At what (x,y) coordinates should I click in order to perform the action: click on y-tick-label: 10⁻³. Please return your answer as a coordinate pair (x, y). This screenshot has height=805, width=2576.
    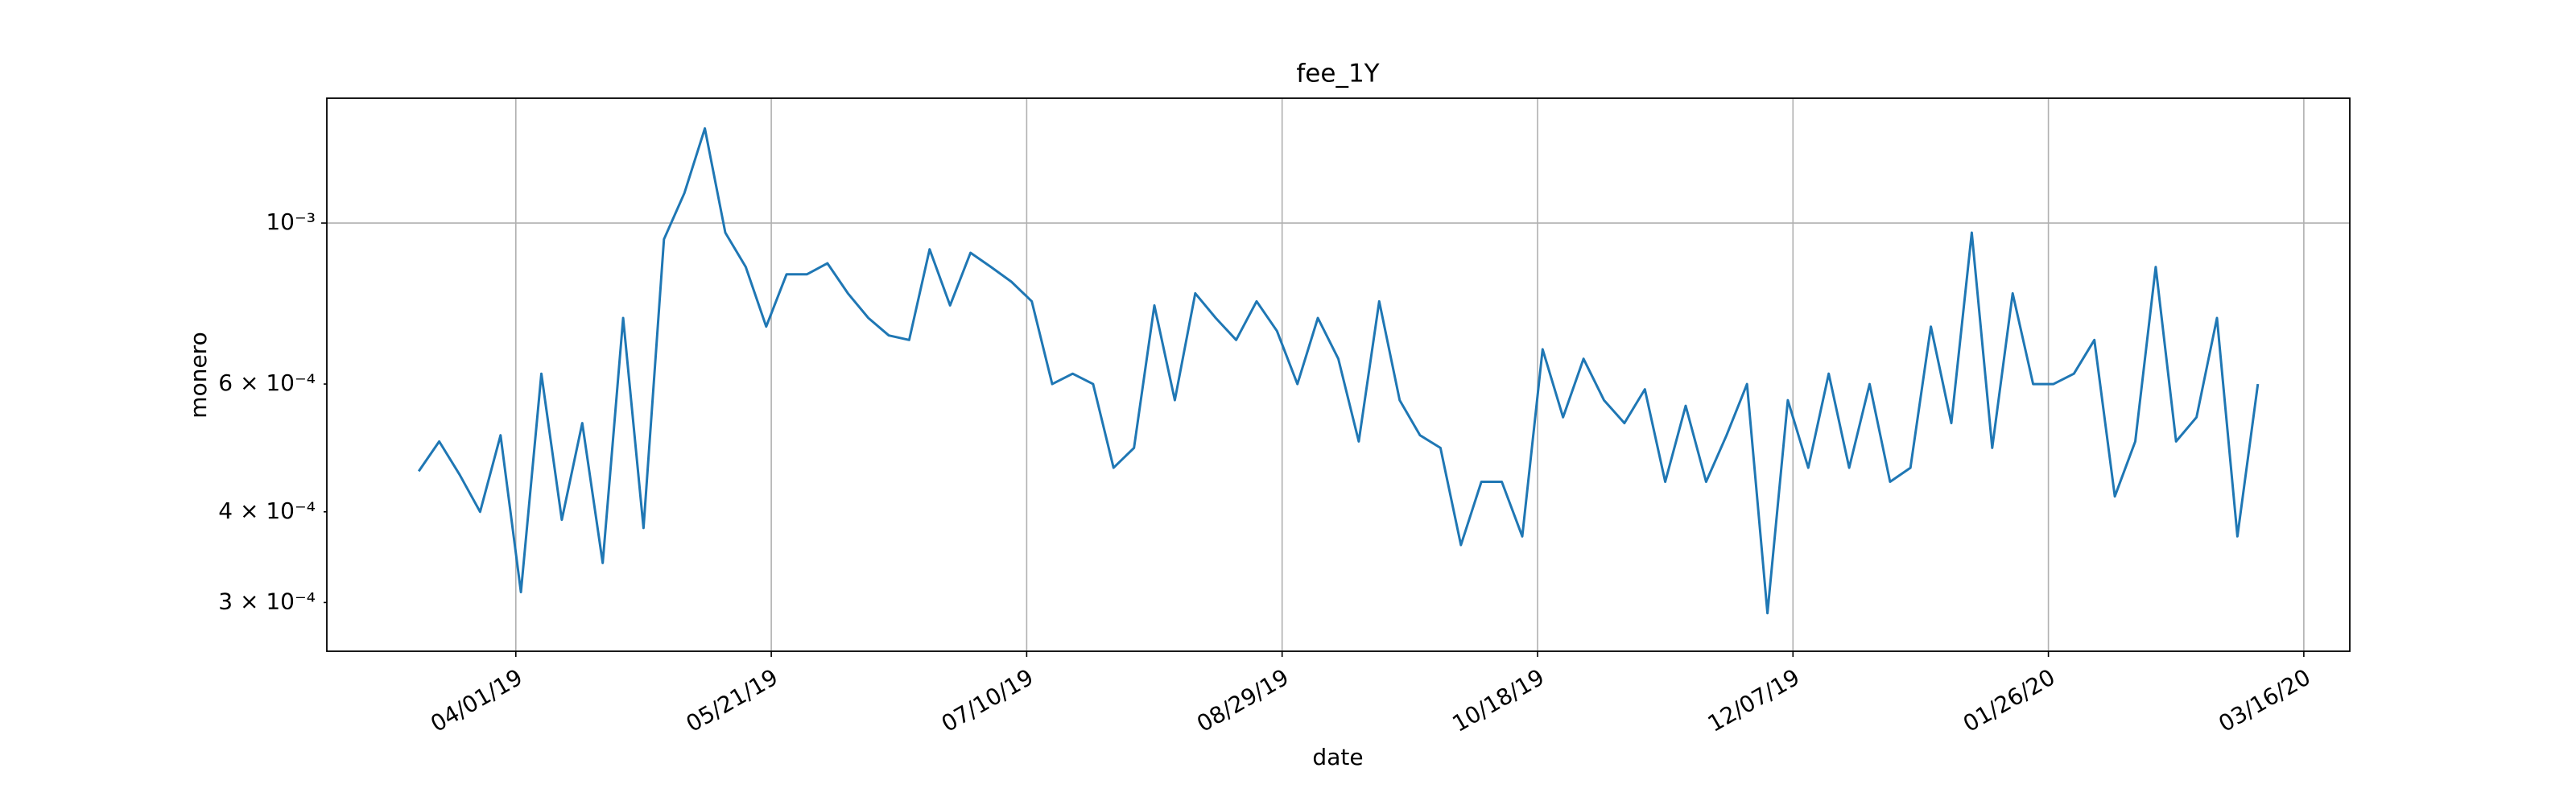
    Looking at the image, I should click on (291, 221).